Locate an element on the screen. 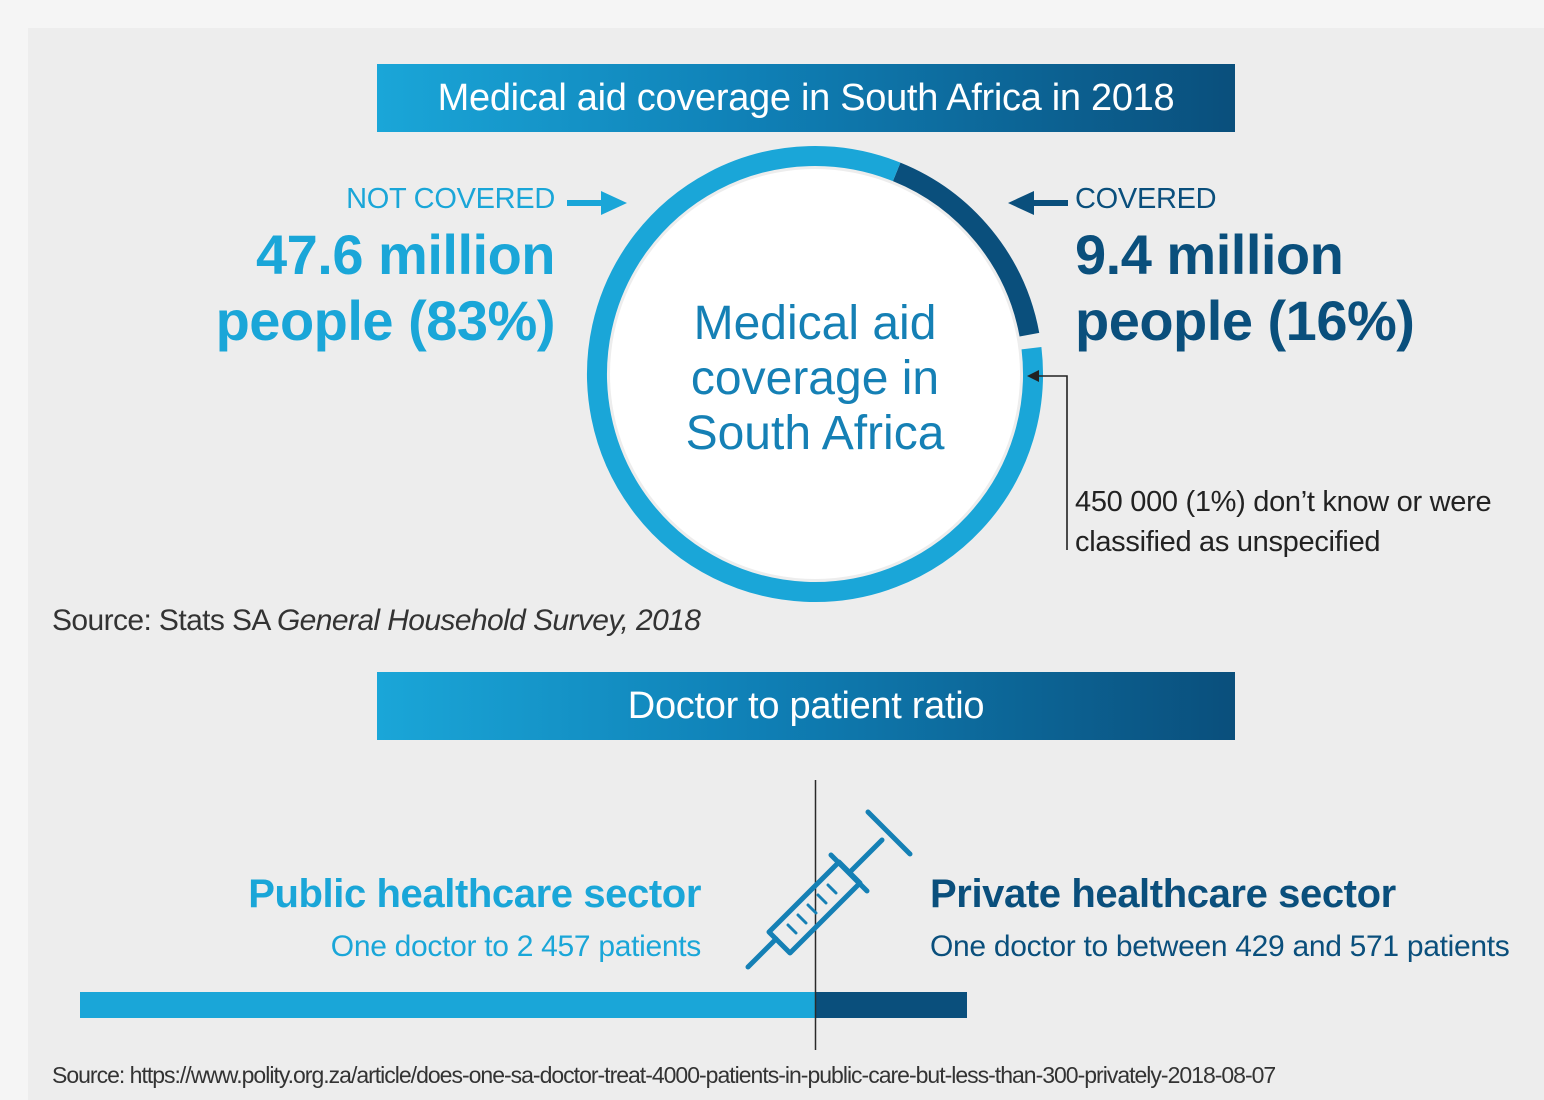  donut-center-line-3: South Africa is located at coordinates (815, 433).